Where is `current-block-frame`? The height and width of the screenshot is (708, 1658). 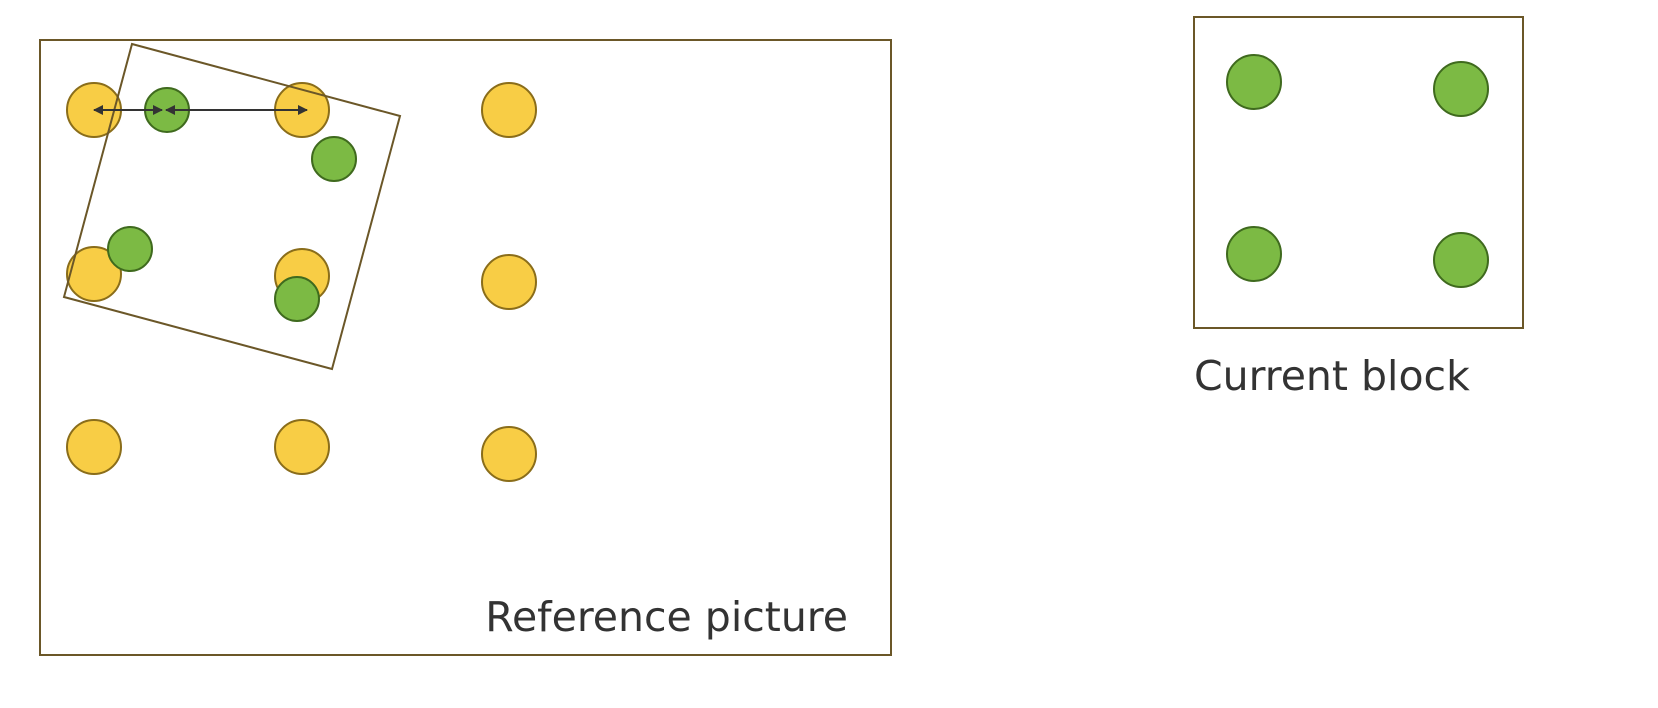 current-block-frame is located at coordinates (1358, 172).